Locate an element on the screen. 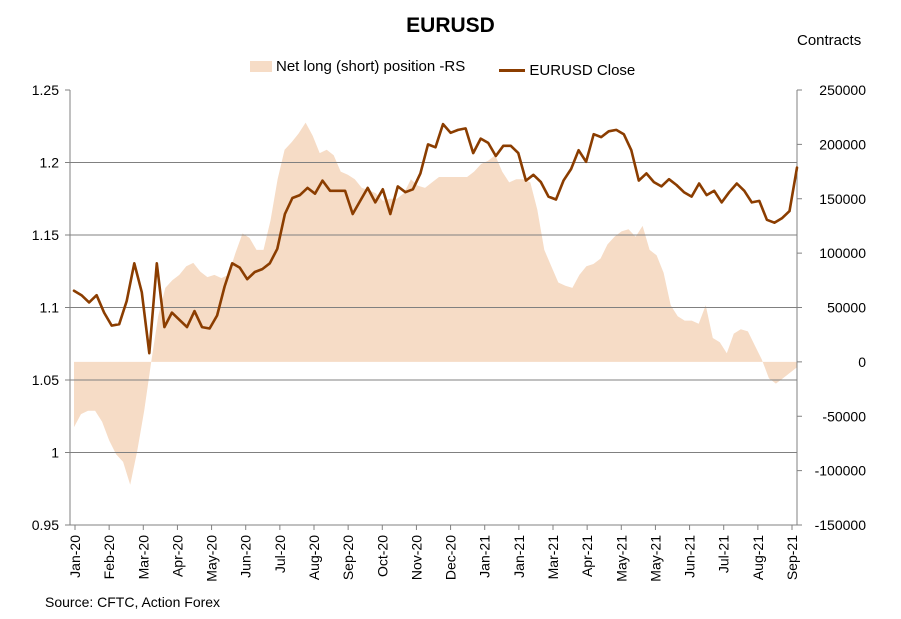  x-axis-tick-label: Feb-20 is located at coordinates (109, 557).